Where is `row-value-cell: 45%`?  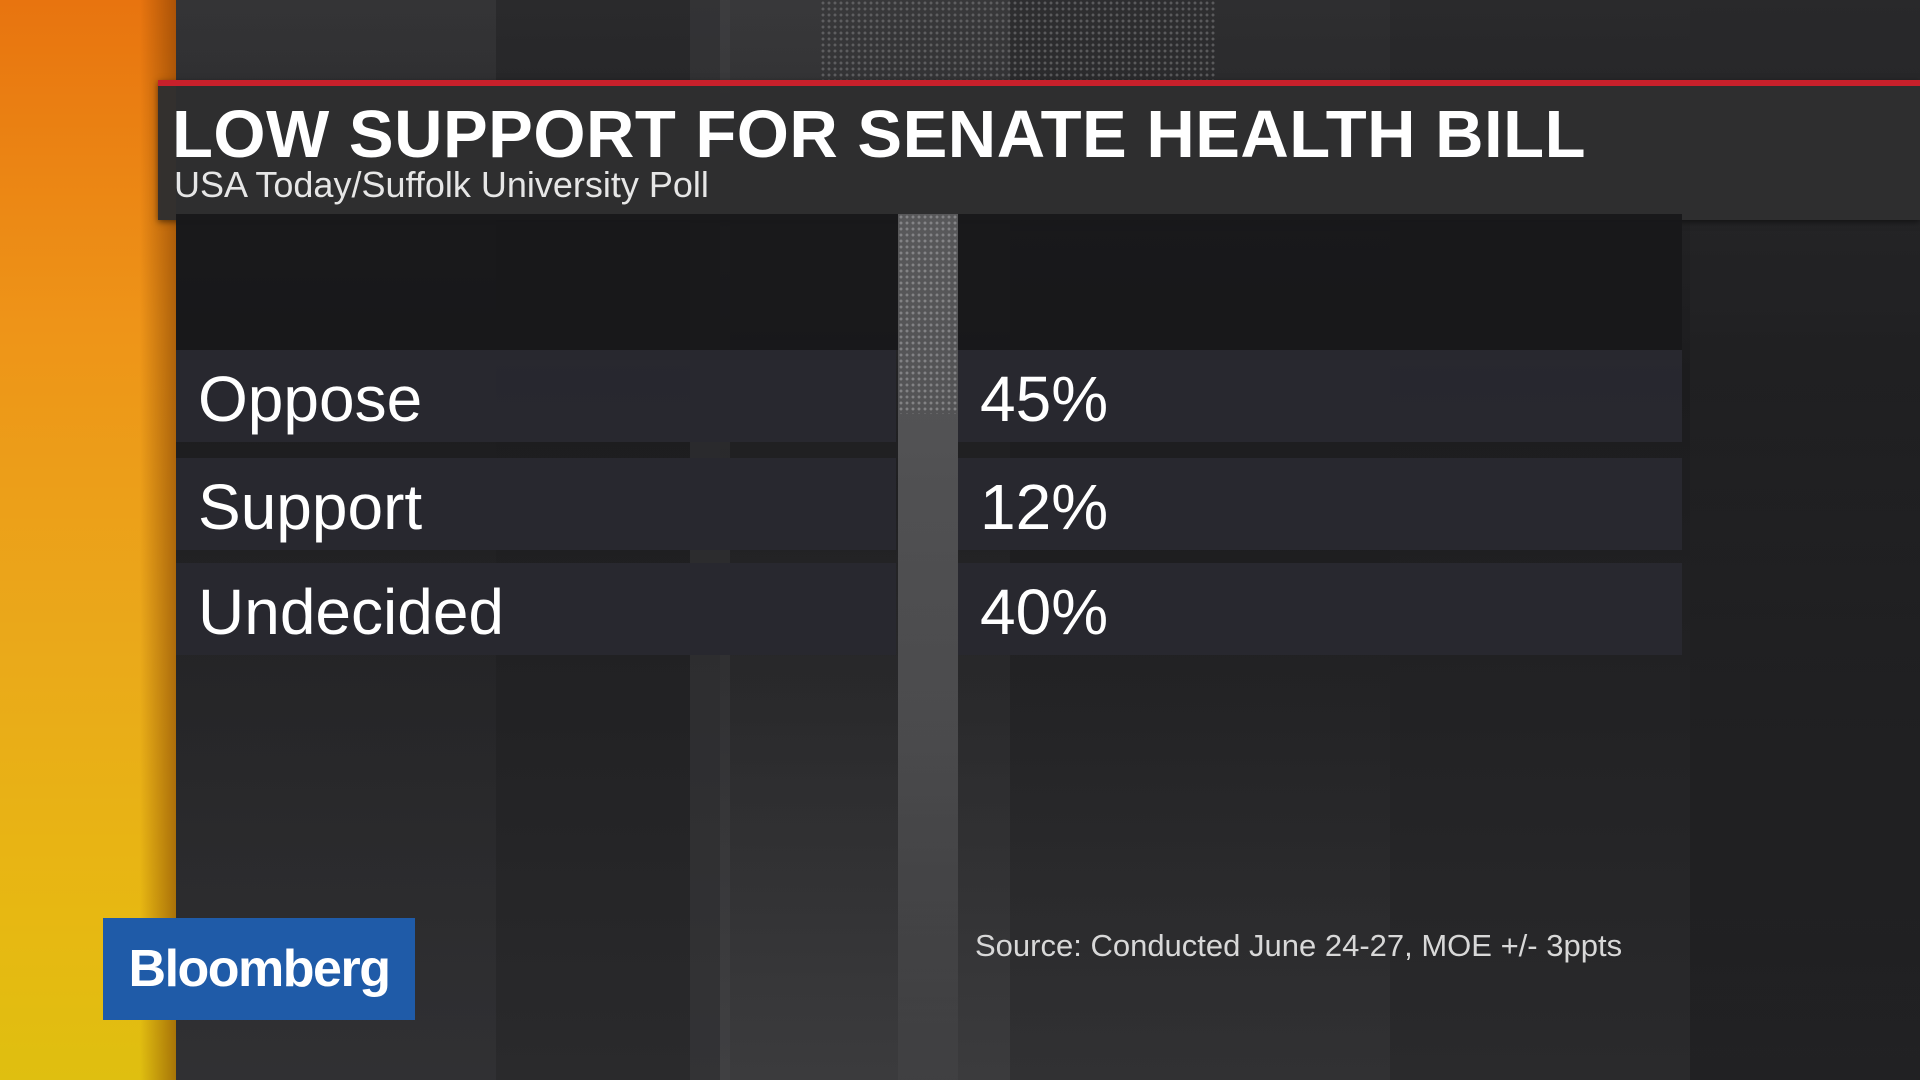
row-value-cell: 45% is located at coordinates (1320, 396).